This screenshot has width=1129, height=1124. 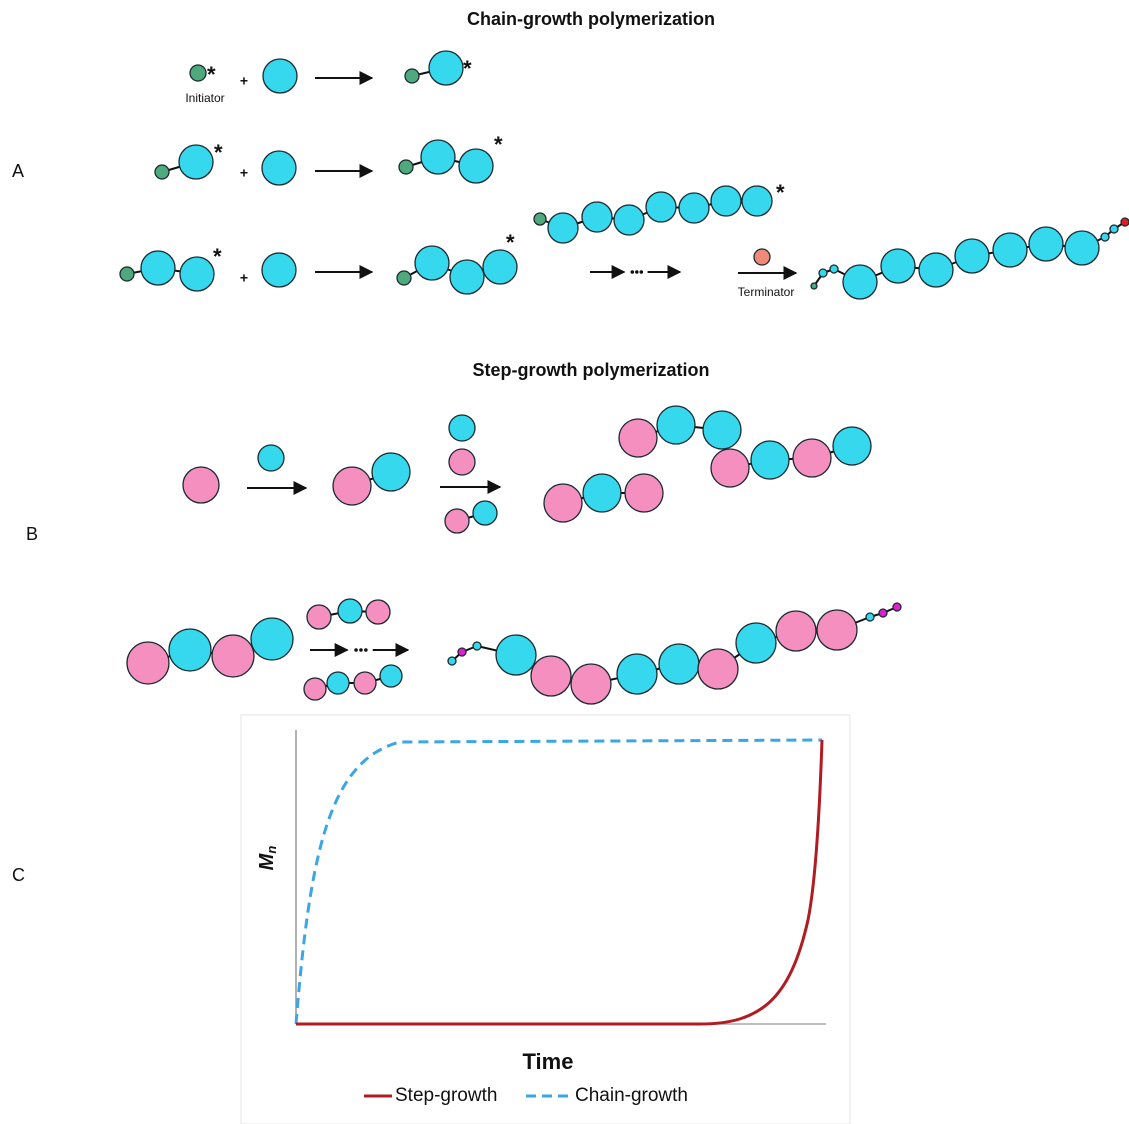 I want to click on y-axis-title: Mn, so click(x=267, y=858).